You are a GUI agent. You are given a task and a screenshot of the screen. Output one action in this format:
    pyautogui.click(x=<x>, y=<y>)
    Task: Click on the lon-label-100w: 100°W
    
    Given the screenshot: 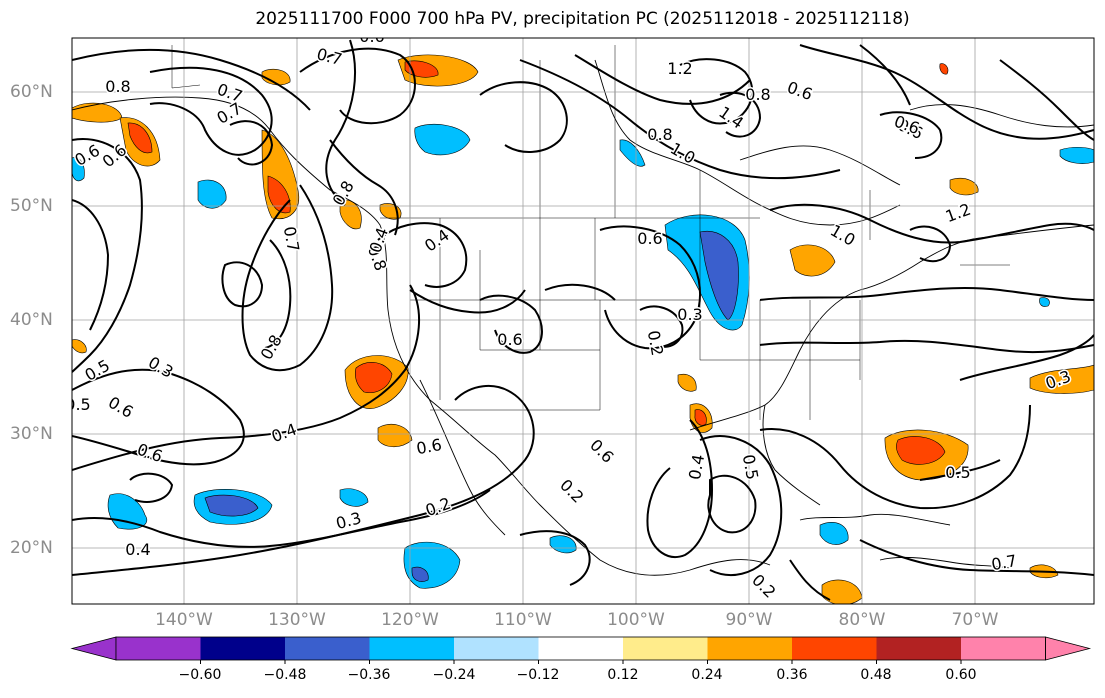 What is the action you would take?
    pyautogui.click(x=636, y=620)
    